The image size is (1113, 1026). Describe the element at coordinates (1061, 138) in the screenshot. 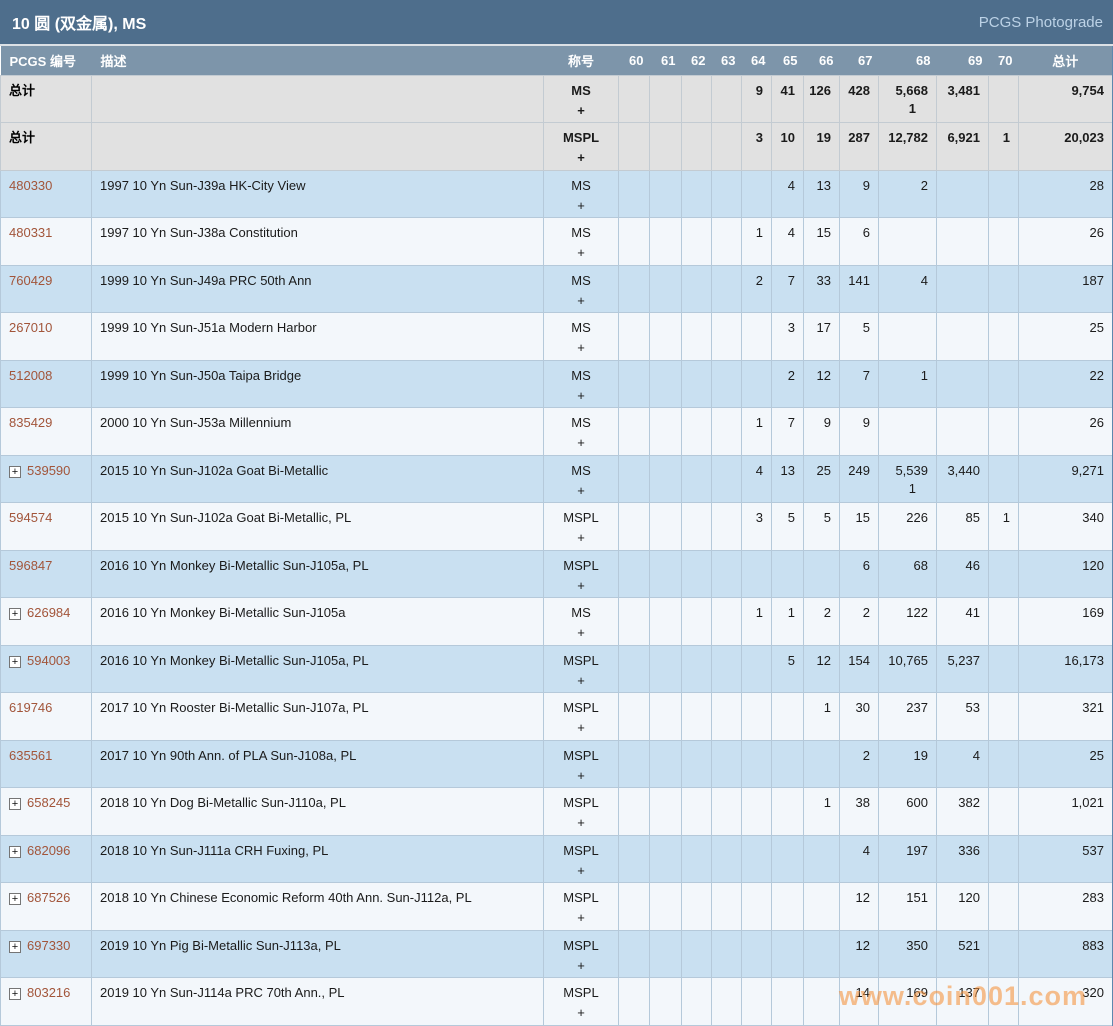

I see `row-total-count: 20,023` at that location.